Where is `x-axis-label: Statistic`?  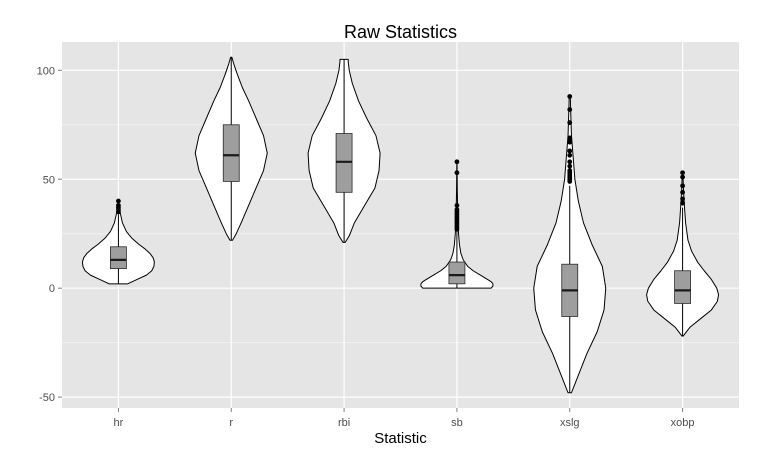
x-axis-label: Statistic is located at coordinates (400, 438).